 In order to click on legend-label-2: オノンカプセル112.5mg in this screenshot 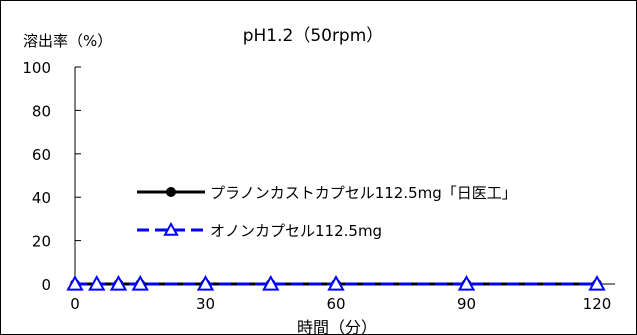, I will do `click(296, 231)`.